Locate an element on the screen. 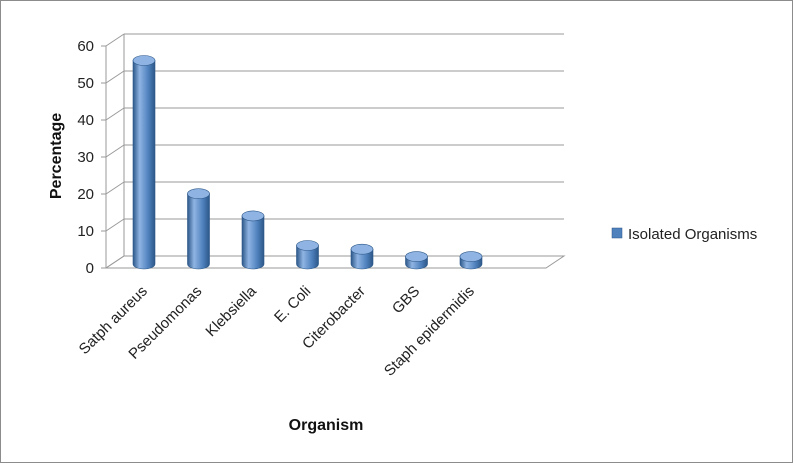  y-axis-ticks: 0 10 20 30 40 50 60 is located at coordinates (91, 157).